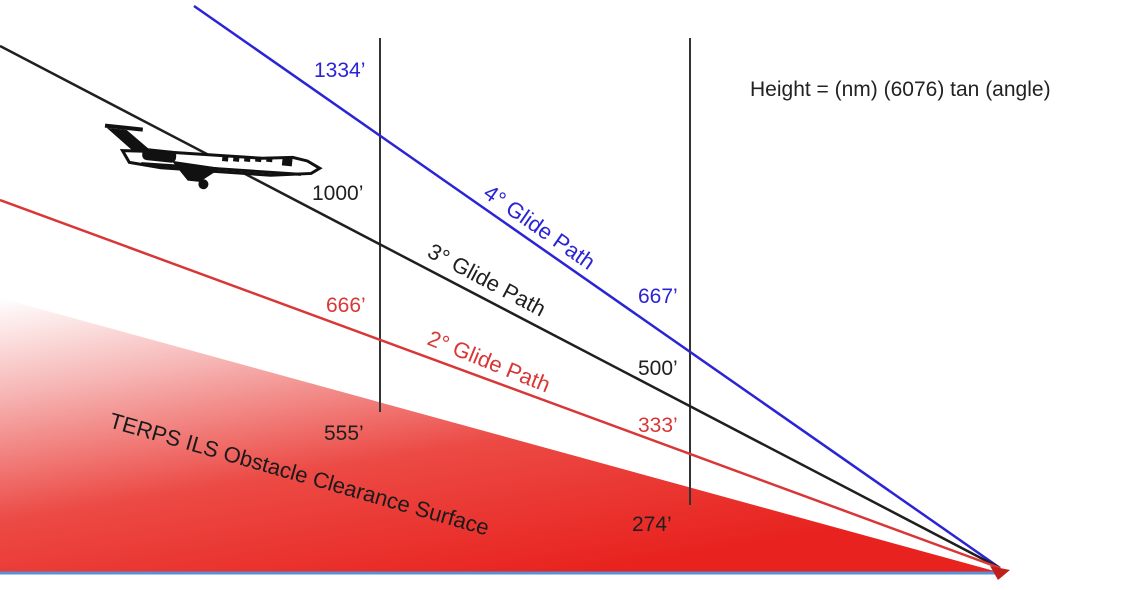 The image size is (1124, 590). I want to click on glide-path-3-label: 3° Glide Path, so click(487, 279).